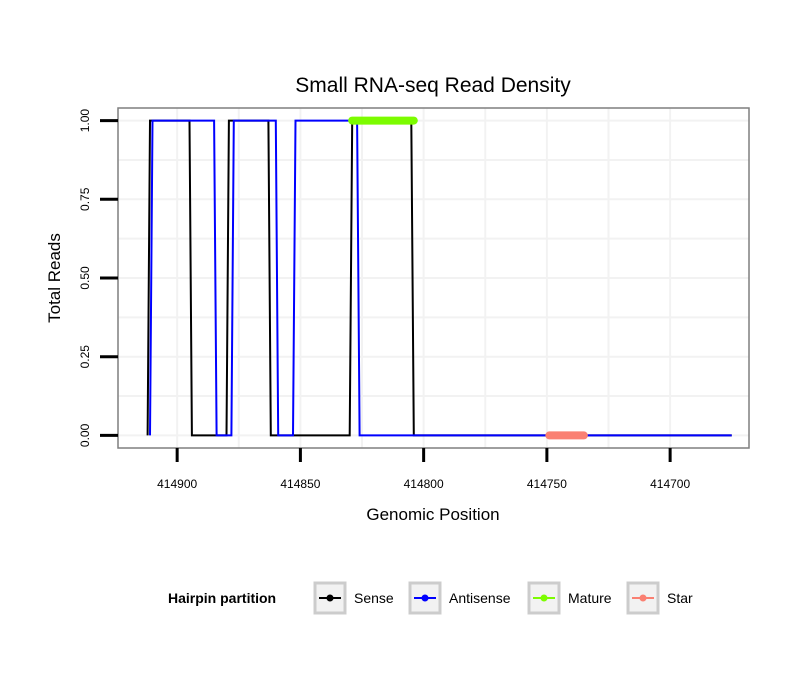 This screenshot has height=690, width=810. I want to click on x-tick-label: 414850, so click(300, 484).